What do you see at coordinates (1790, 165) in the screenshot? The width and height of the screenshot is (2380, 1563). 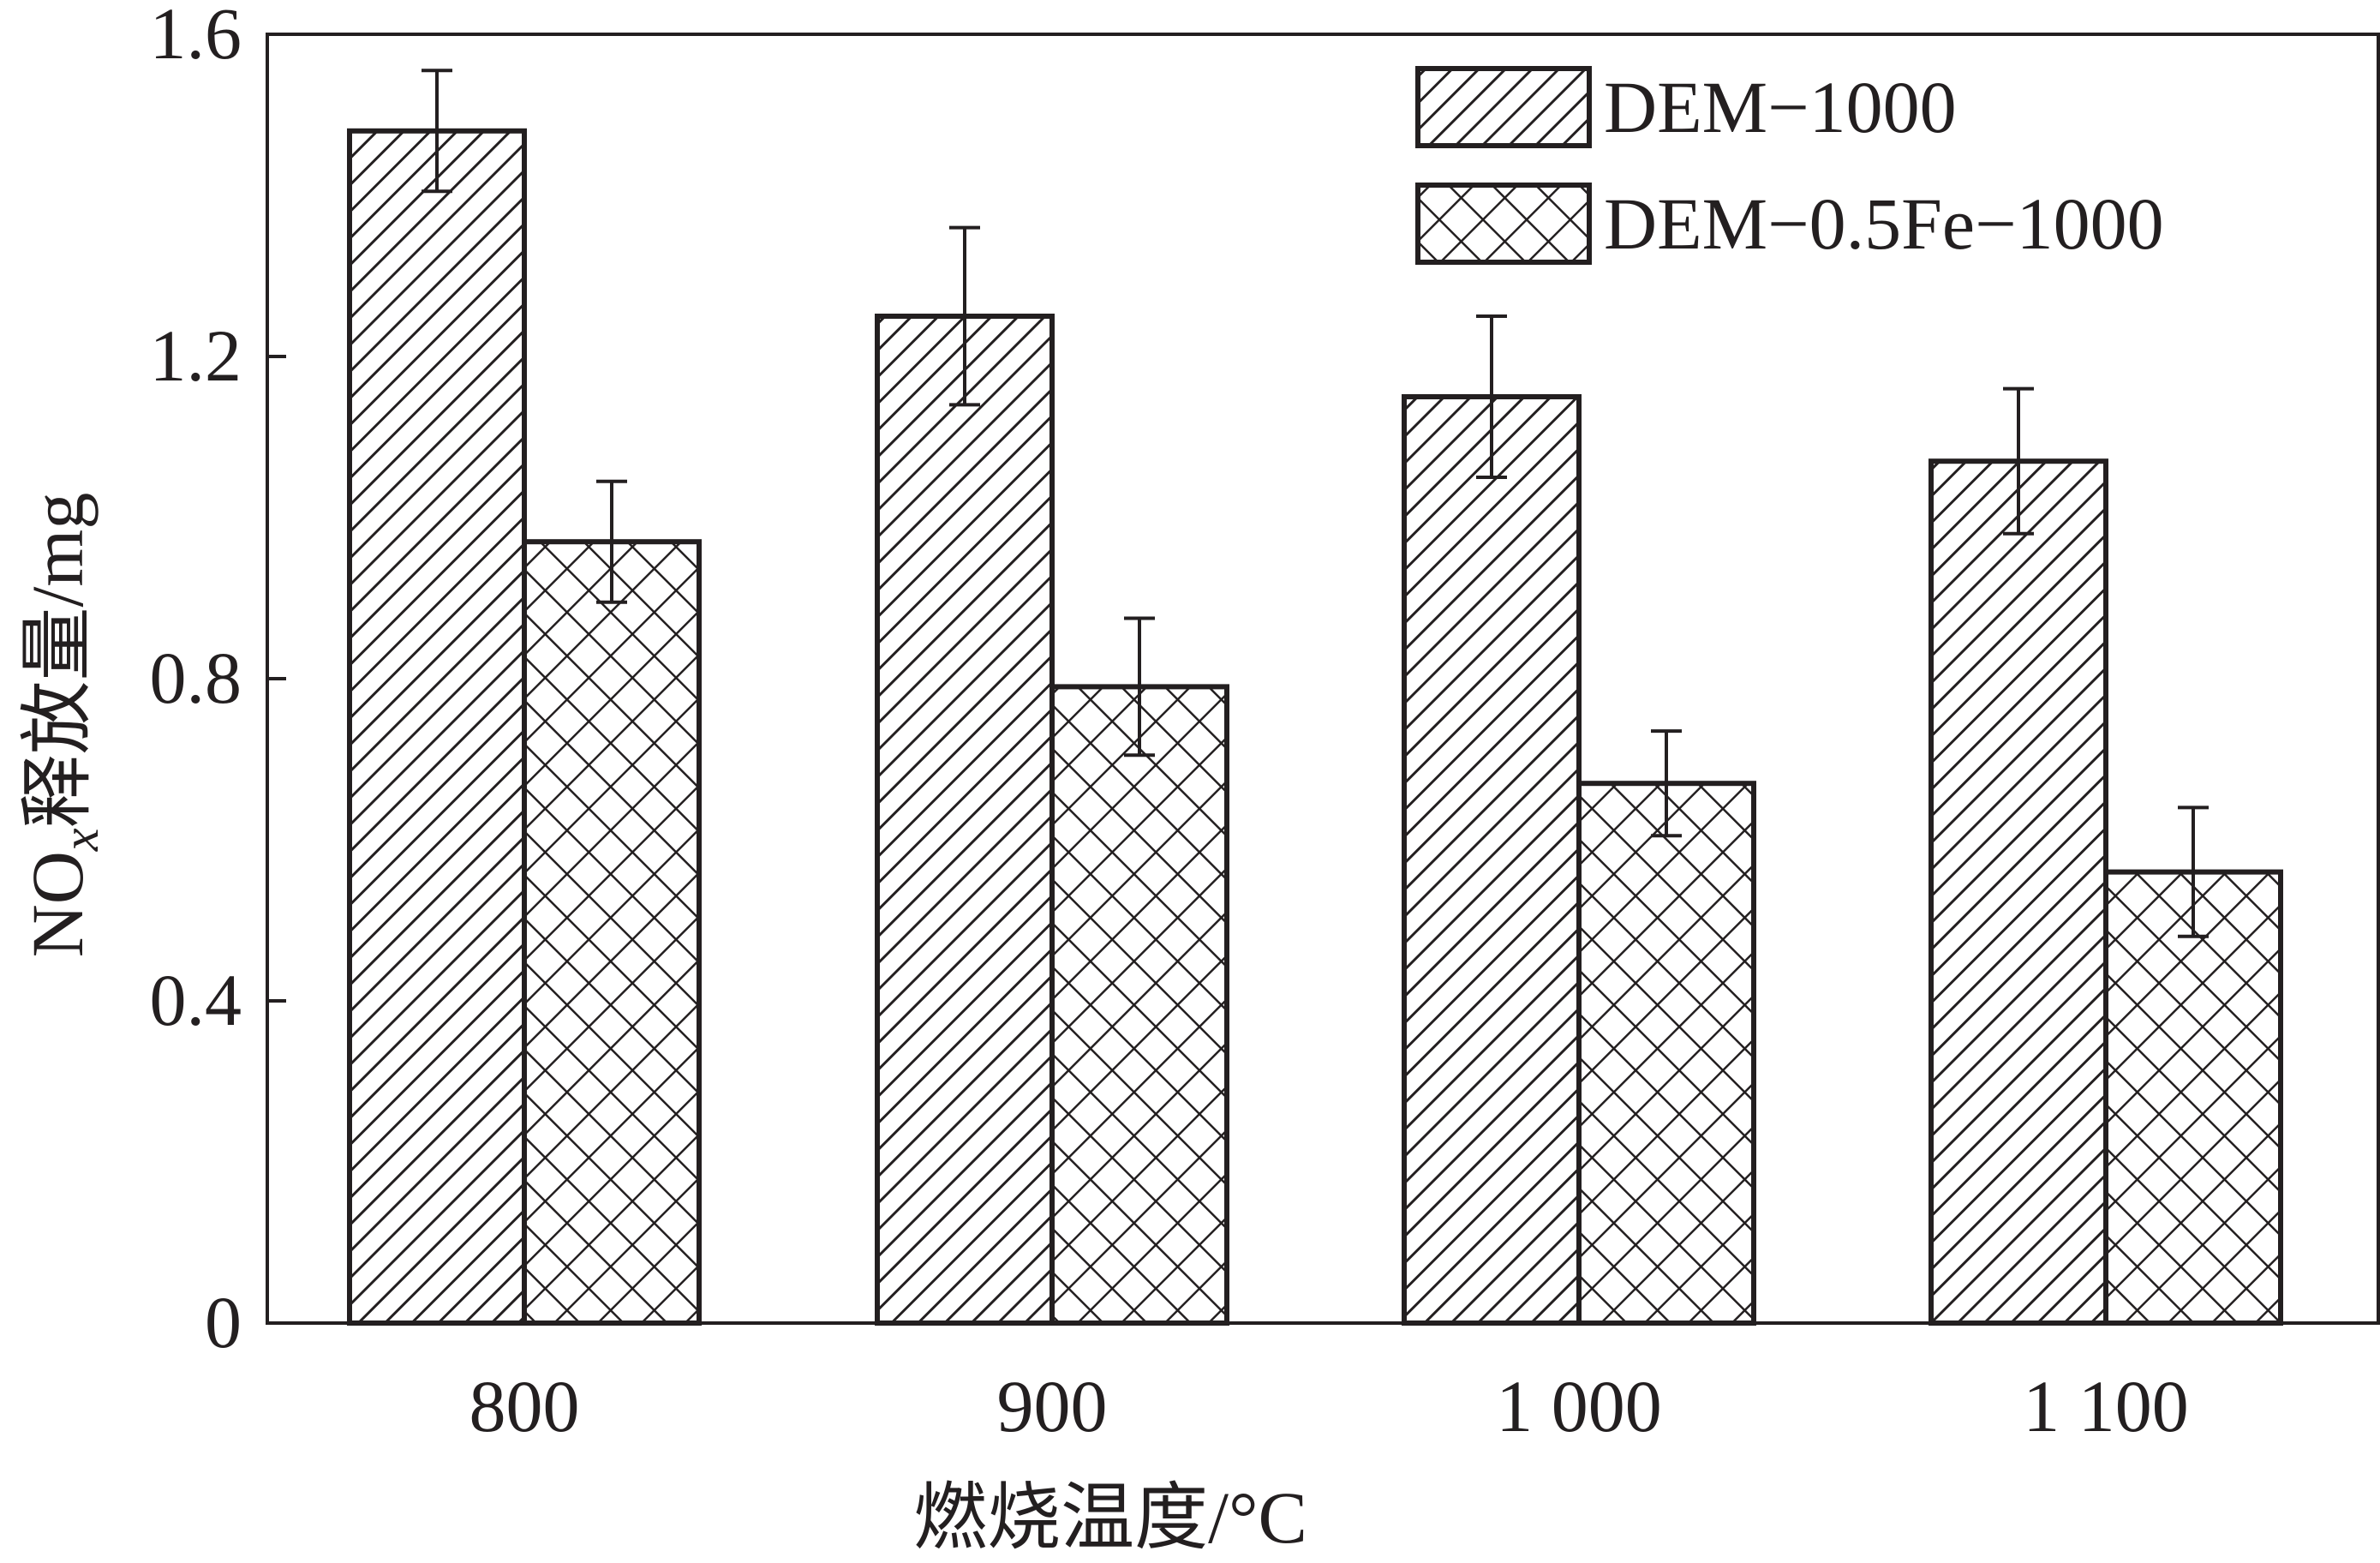 I see `legend: DEM−1000 DEM−0.5Fe−1000` at bounding box center [1790, 165].